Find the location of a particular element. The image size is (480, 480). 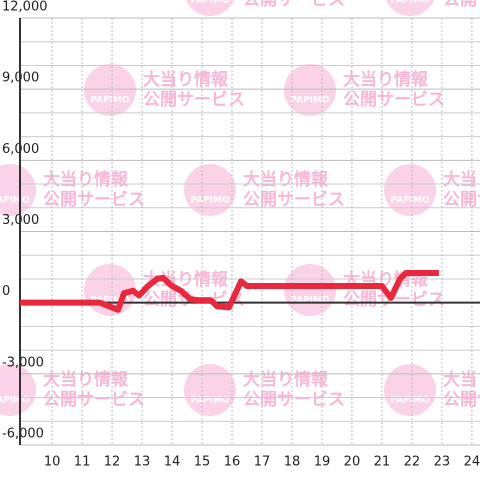

x-tick-label: 20 is located at coordinates (352, 462).